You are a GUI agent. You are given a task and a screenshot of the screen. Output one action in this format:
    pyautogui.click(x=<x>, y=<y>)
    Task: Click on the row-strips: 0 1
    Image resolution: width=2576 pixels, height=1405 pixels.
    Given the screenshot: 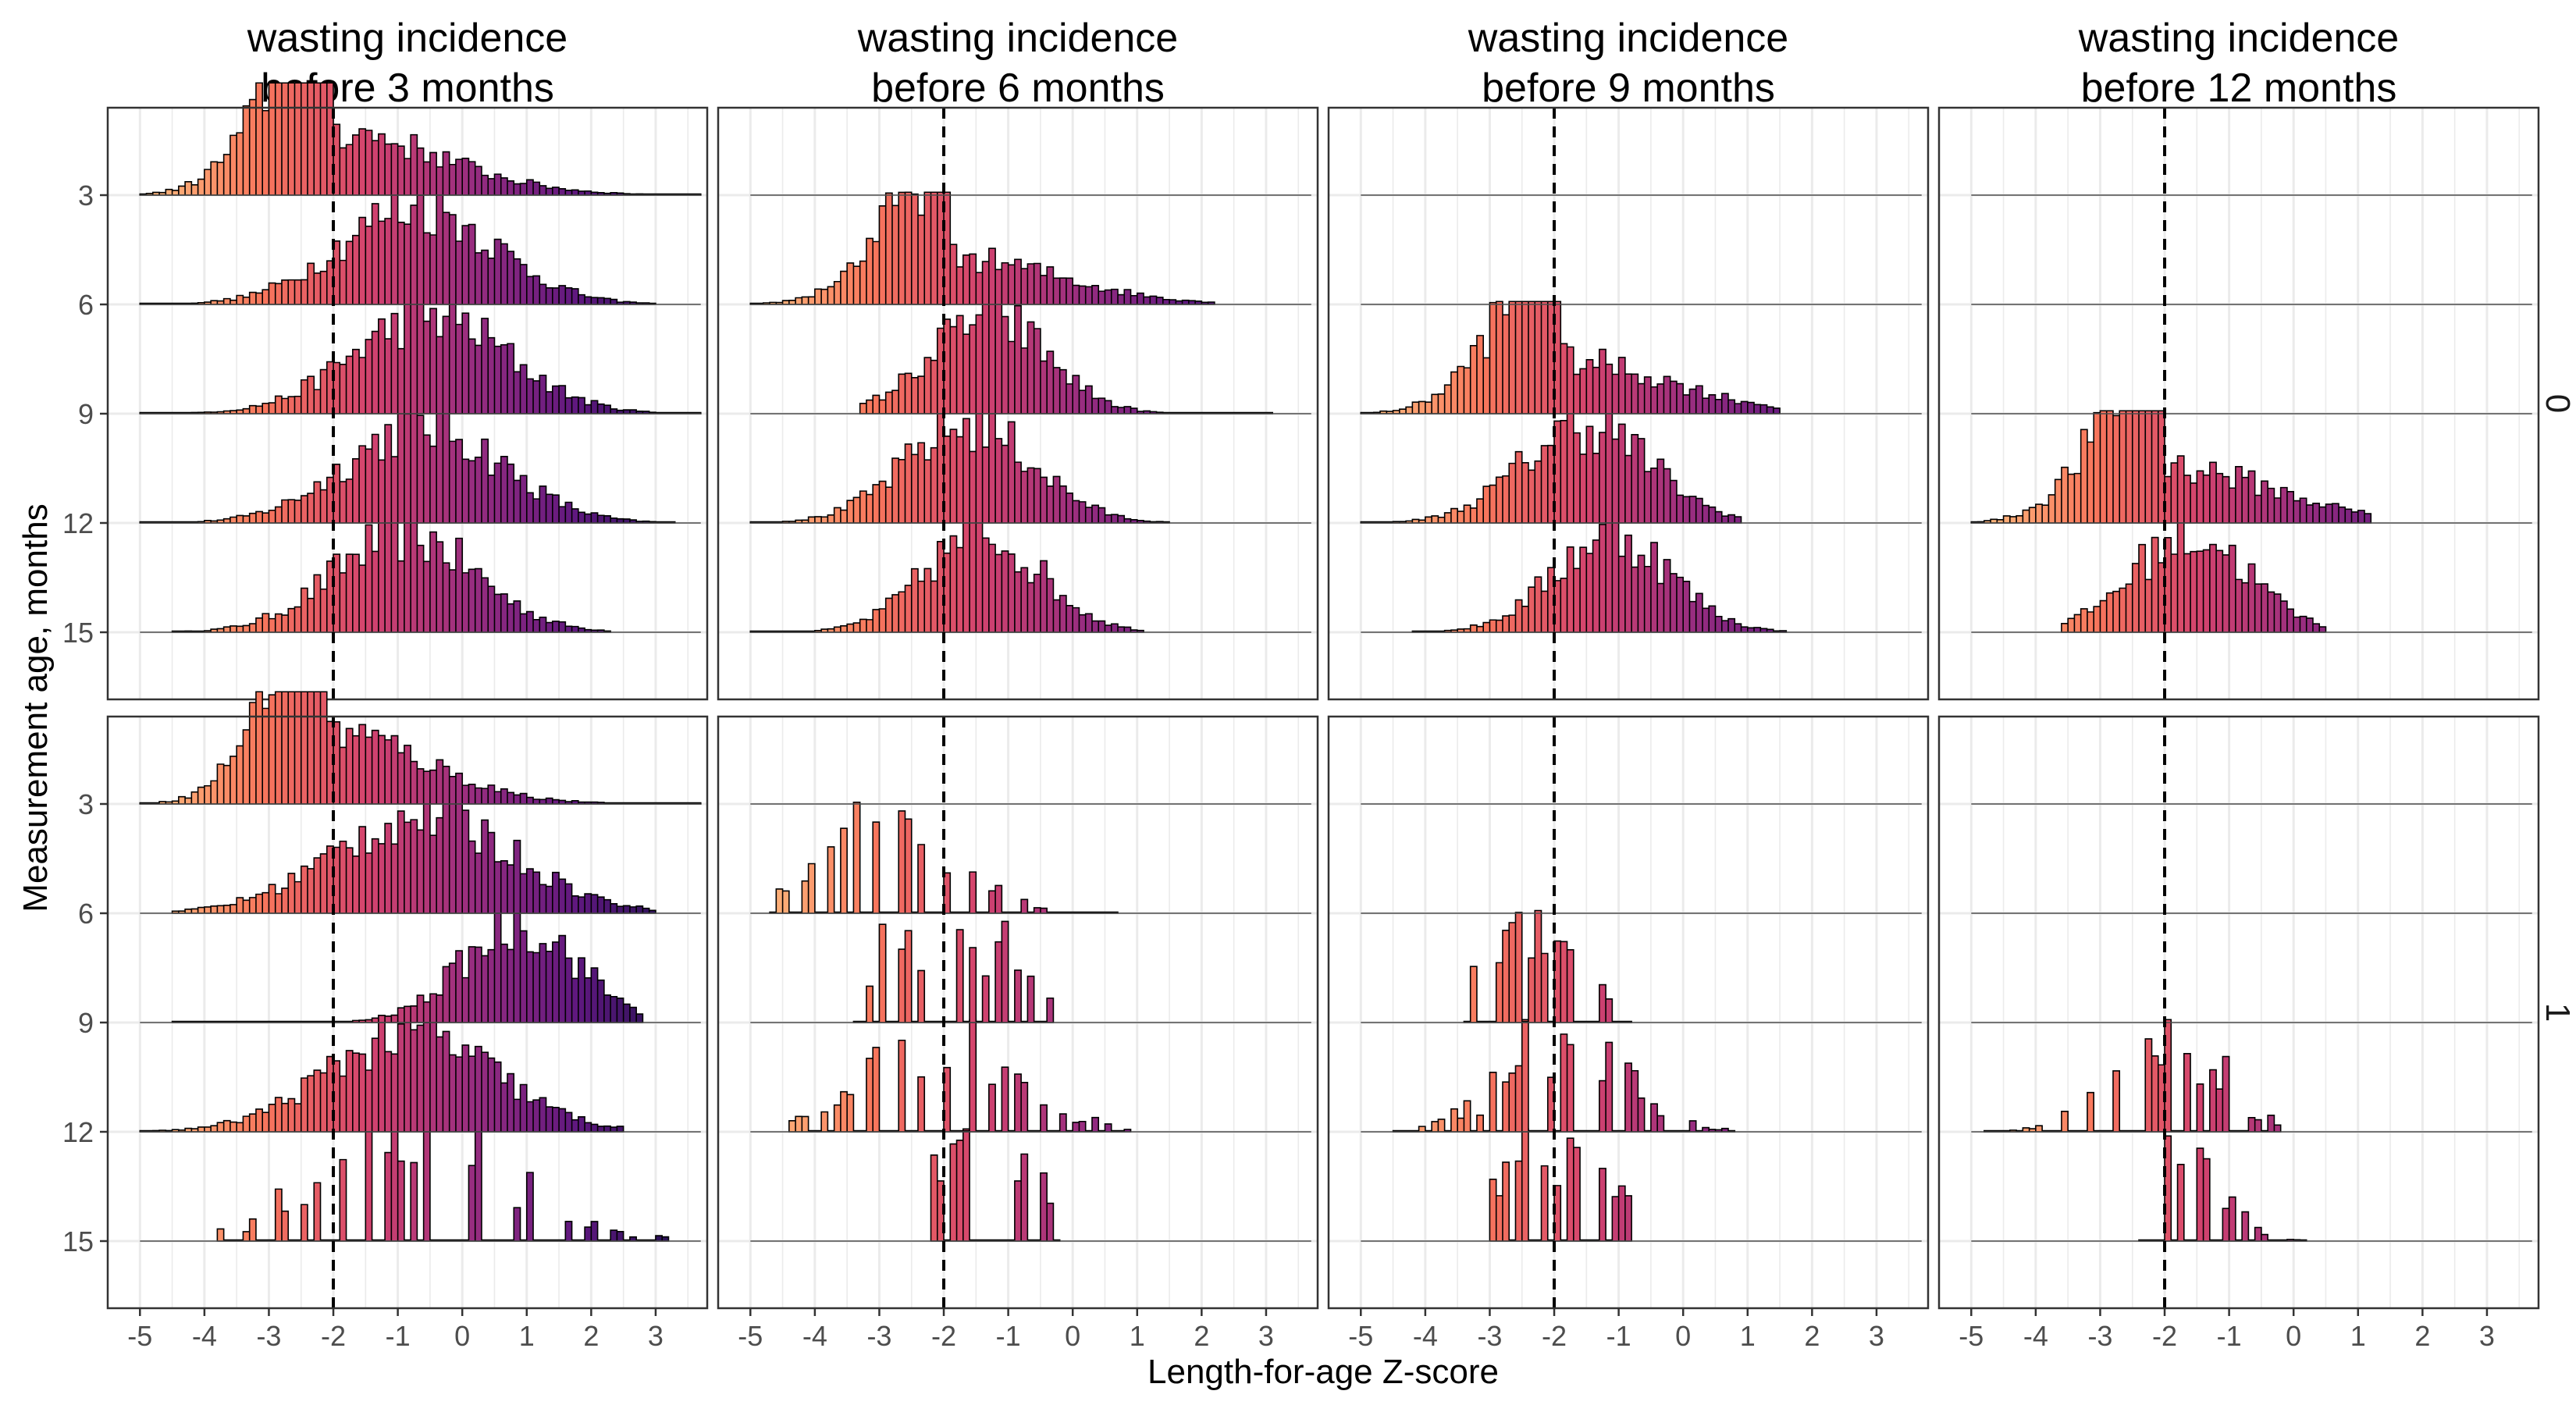 What is the action you would take?
    pyautogui.click(x=2557, y=708)
    